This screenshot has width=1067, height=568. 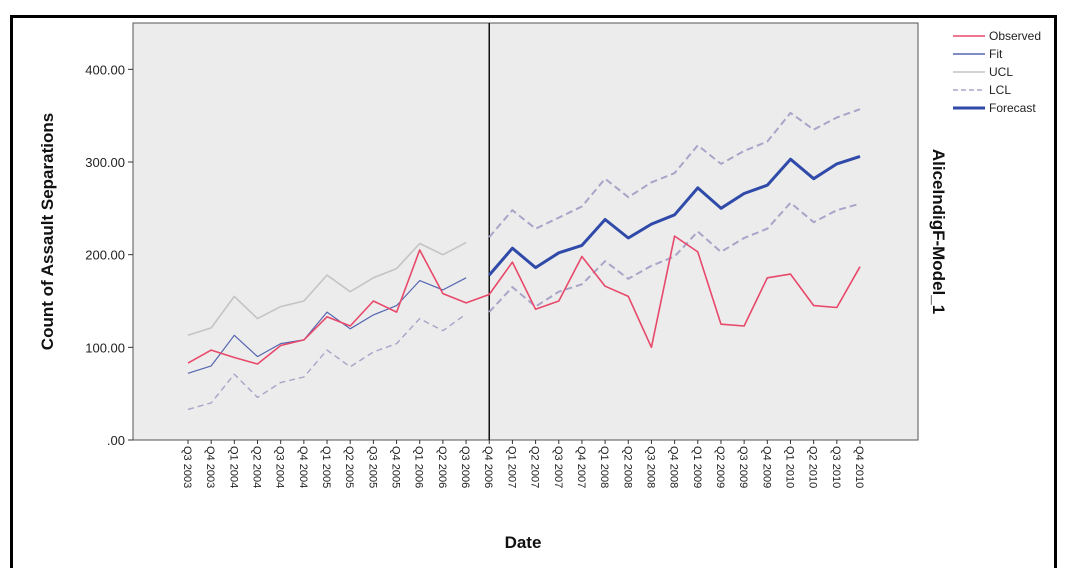 I want to click on series-line-fit, so click(x=327, y=325).